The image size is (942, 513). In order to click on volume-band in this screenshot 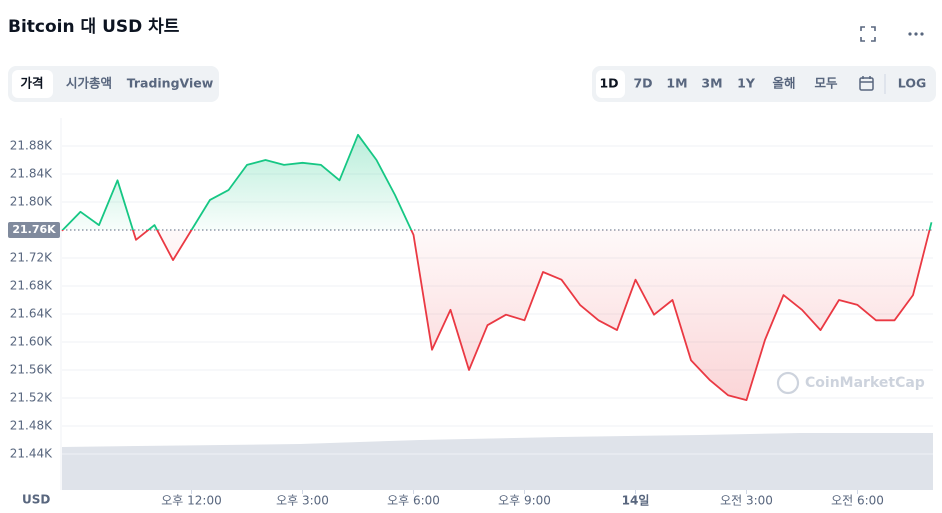, I will do `click(497, 461)`.